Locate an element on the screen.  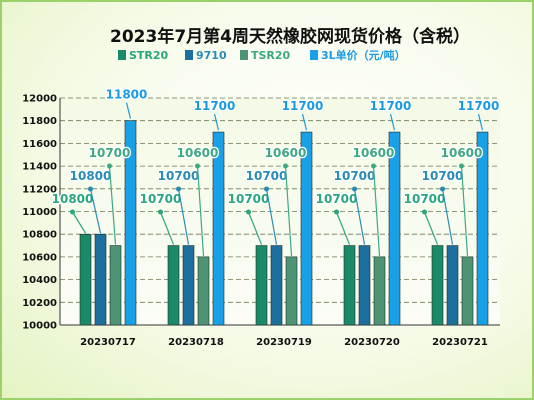
x-tick-label: 20230718 is located at coordinates (196, 342).